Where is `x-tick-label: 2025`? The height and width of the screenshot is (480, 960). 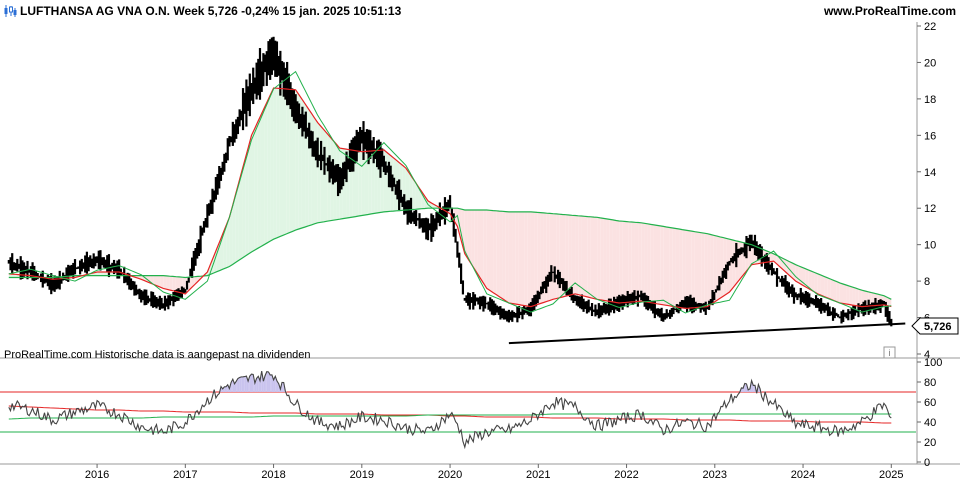 x-tick-label: 2025 is located at coordinates (891, 474).